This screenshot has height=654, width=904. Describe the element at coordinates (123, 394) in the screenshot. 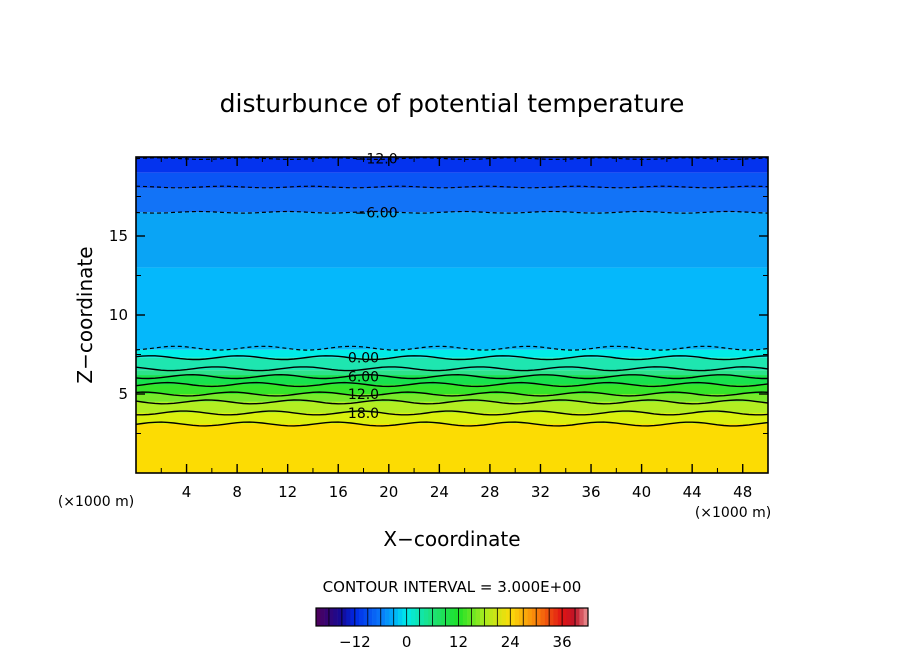

I see `y-tick-label: 5` at that location.